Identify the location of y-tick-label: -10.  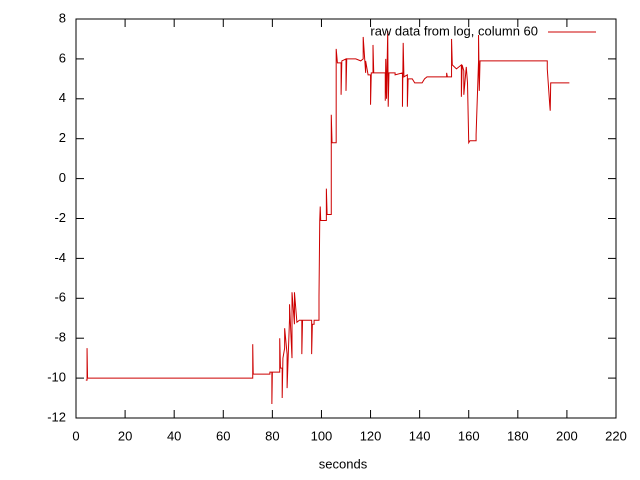
(56, 377).